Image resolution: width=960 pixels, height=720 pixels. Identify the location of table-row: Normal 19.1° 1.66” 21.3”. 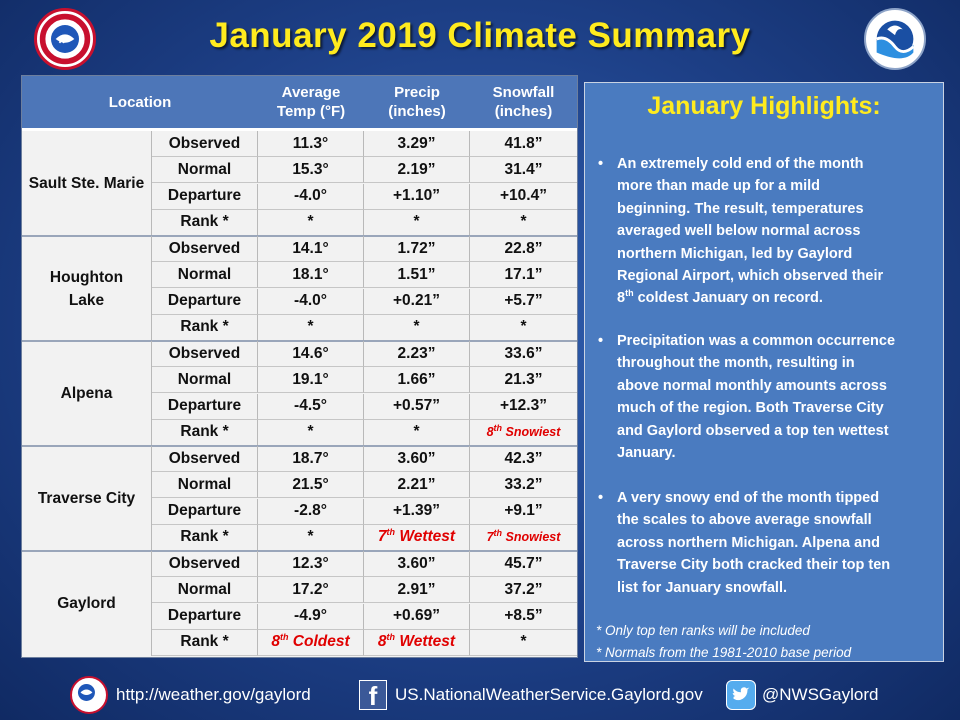
(299, 380).